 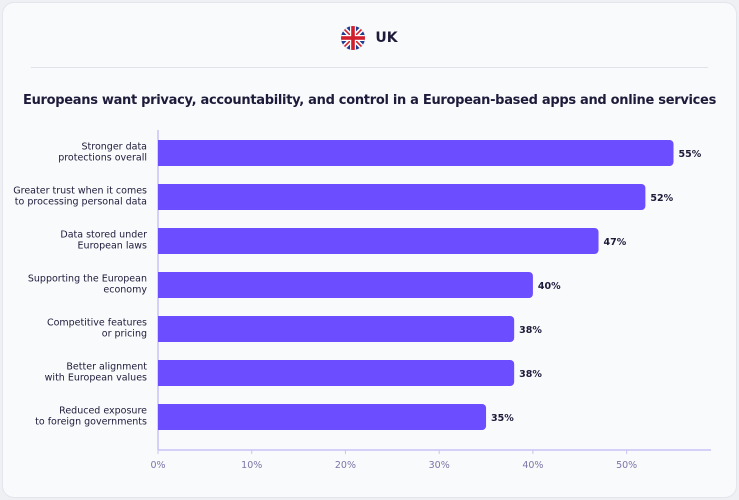 What do you see at coordinates (549, 286) in the screenshot?
I see `data-label: 40%` at bounding box center [549, 286].